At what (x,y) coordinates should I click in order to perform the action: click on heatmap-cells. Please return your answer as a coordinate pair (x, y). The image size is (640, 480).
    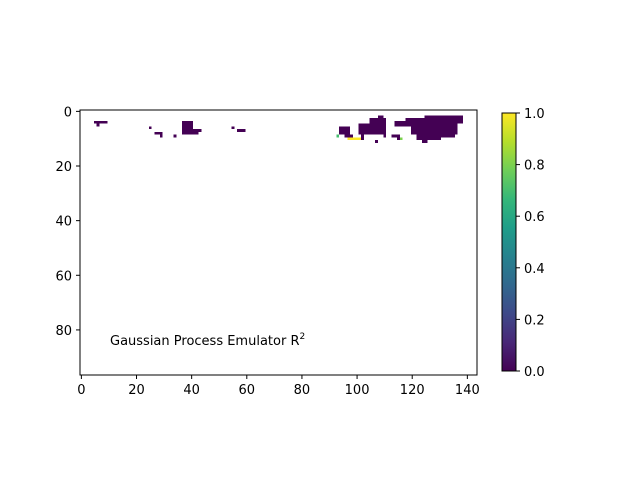
    Looking at the image, I should click on (278, 129).